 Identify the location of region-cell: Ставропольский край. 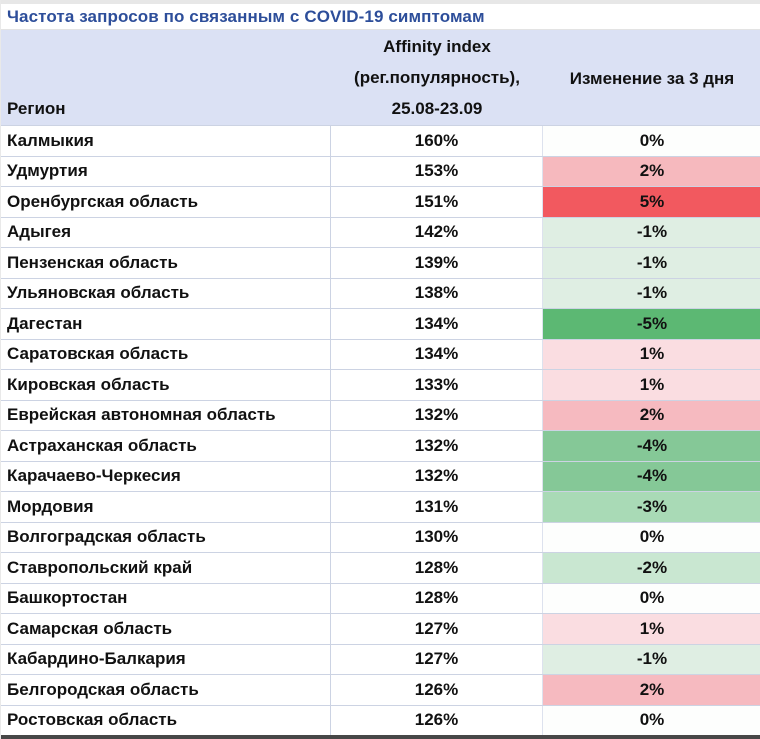
(166, 568).